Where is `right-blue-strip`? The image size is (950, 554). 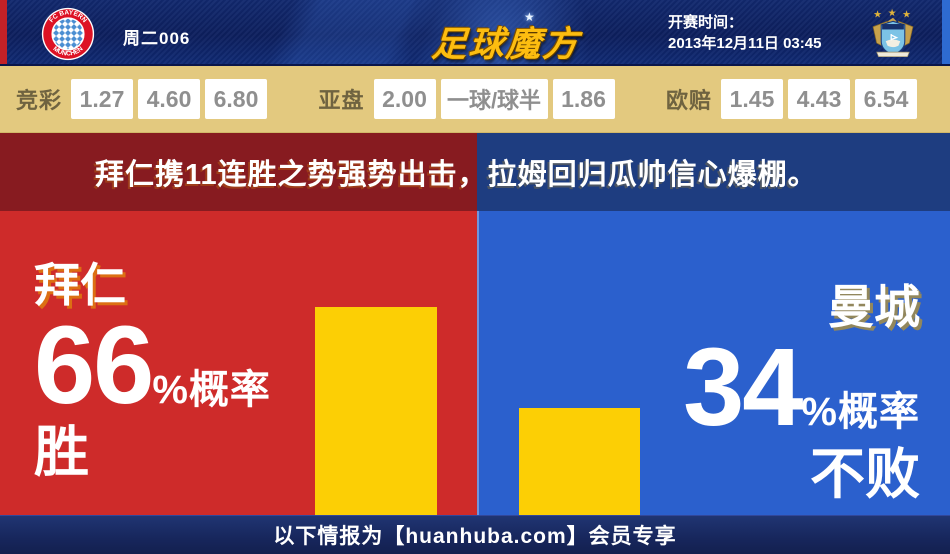 right-blue-strip is located at coordinates (946, 32).